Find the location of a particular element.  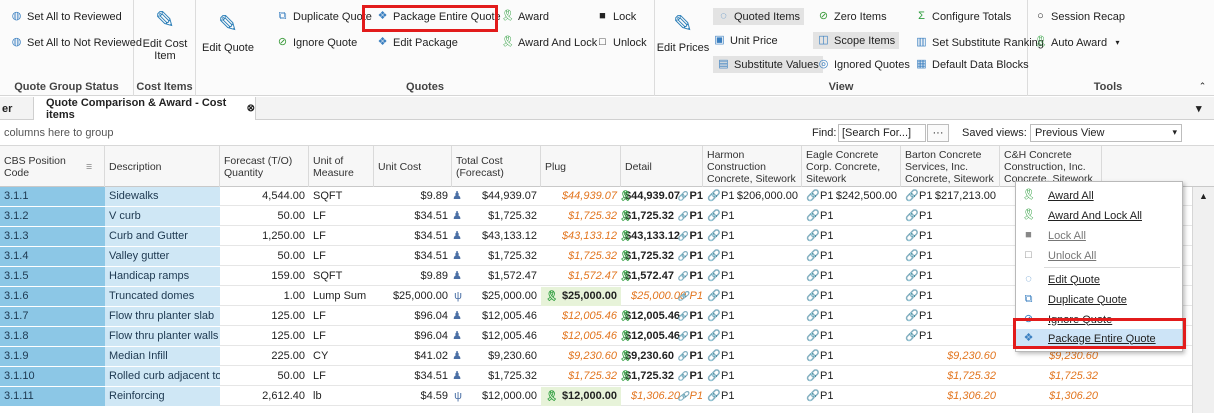

find-input: [Search For...] is located at coordinates (882, 133).